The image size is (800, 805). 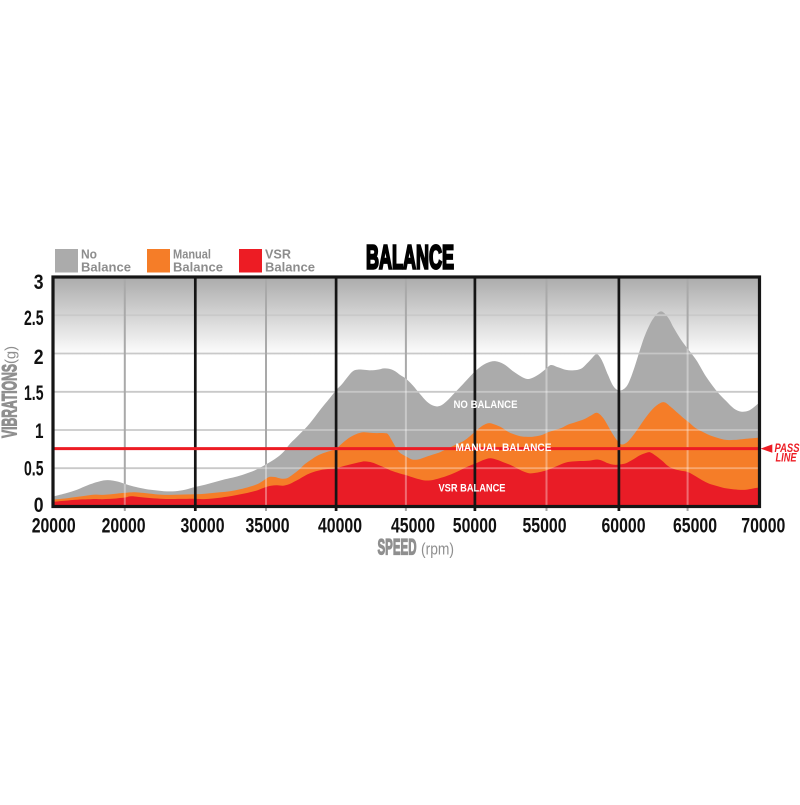 What do you see at coordinates (786, 458) in the screenshot?
I see `svg-text: LINE` at bounding box center [786, 458].